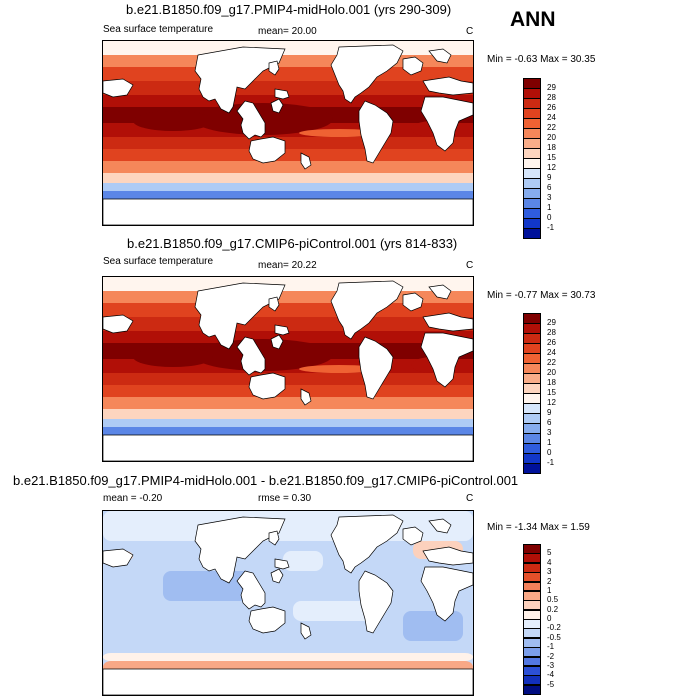  What do you see at coordinates (551, 322) in the screenshot?
I see `colorbar-label: 29` at bounding box center [551, 322].